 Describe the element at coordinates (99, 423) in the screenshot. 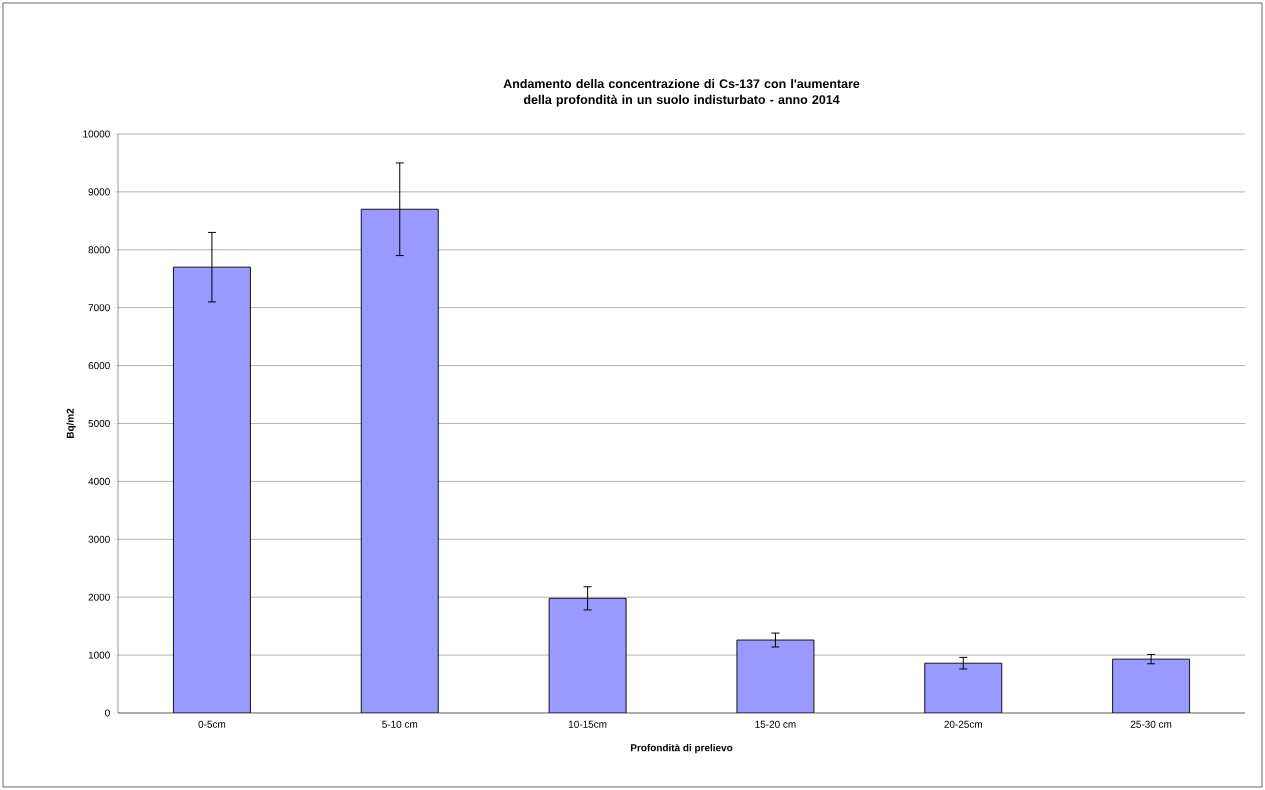

I see `y-tick-label: 5000` at that location.